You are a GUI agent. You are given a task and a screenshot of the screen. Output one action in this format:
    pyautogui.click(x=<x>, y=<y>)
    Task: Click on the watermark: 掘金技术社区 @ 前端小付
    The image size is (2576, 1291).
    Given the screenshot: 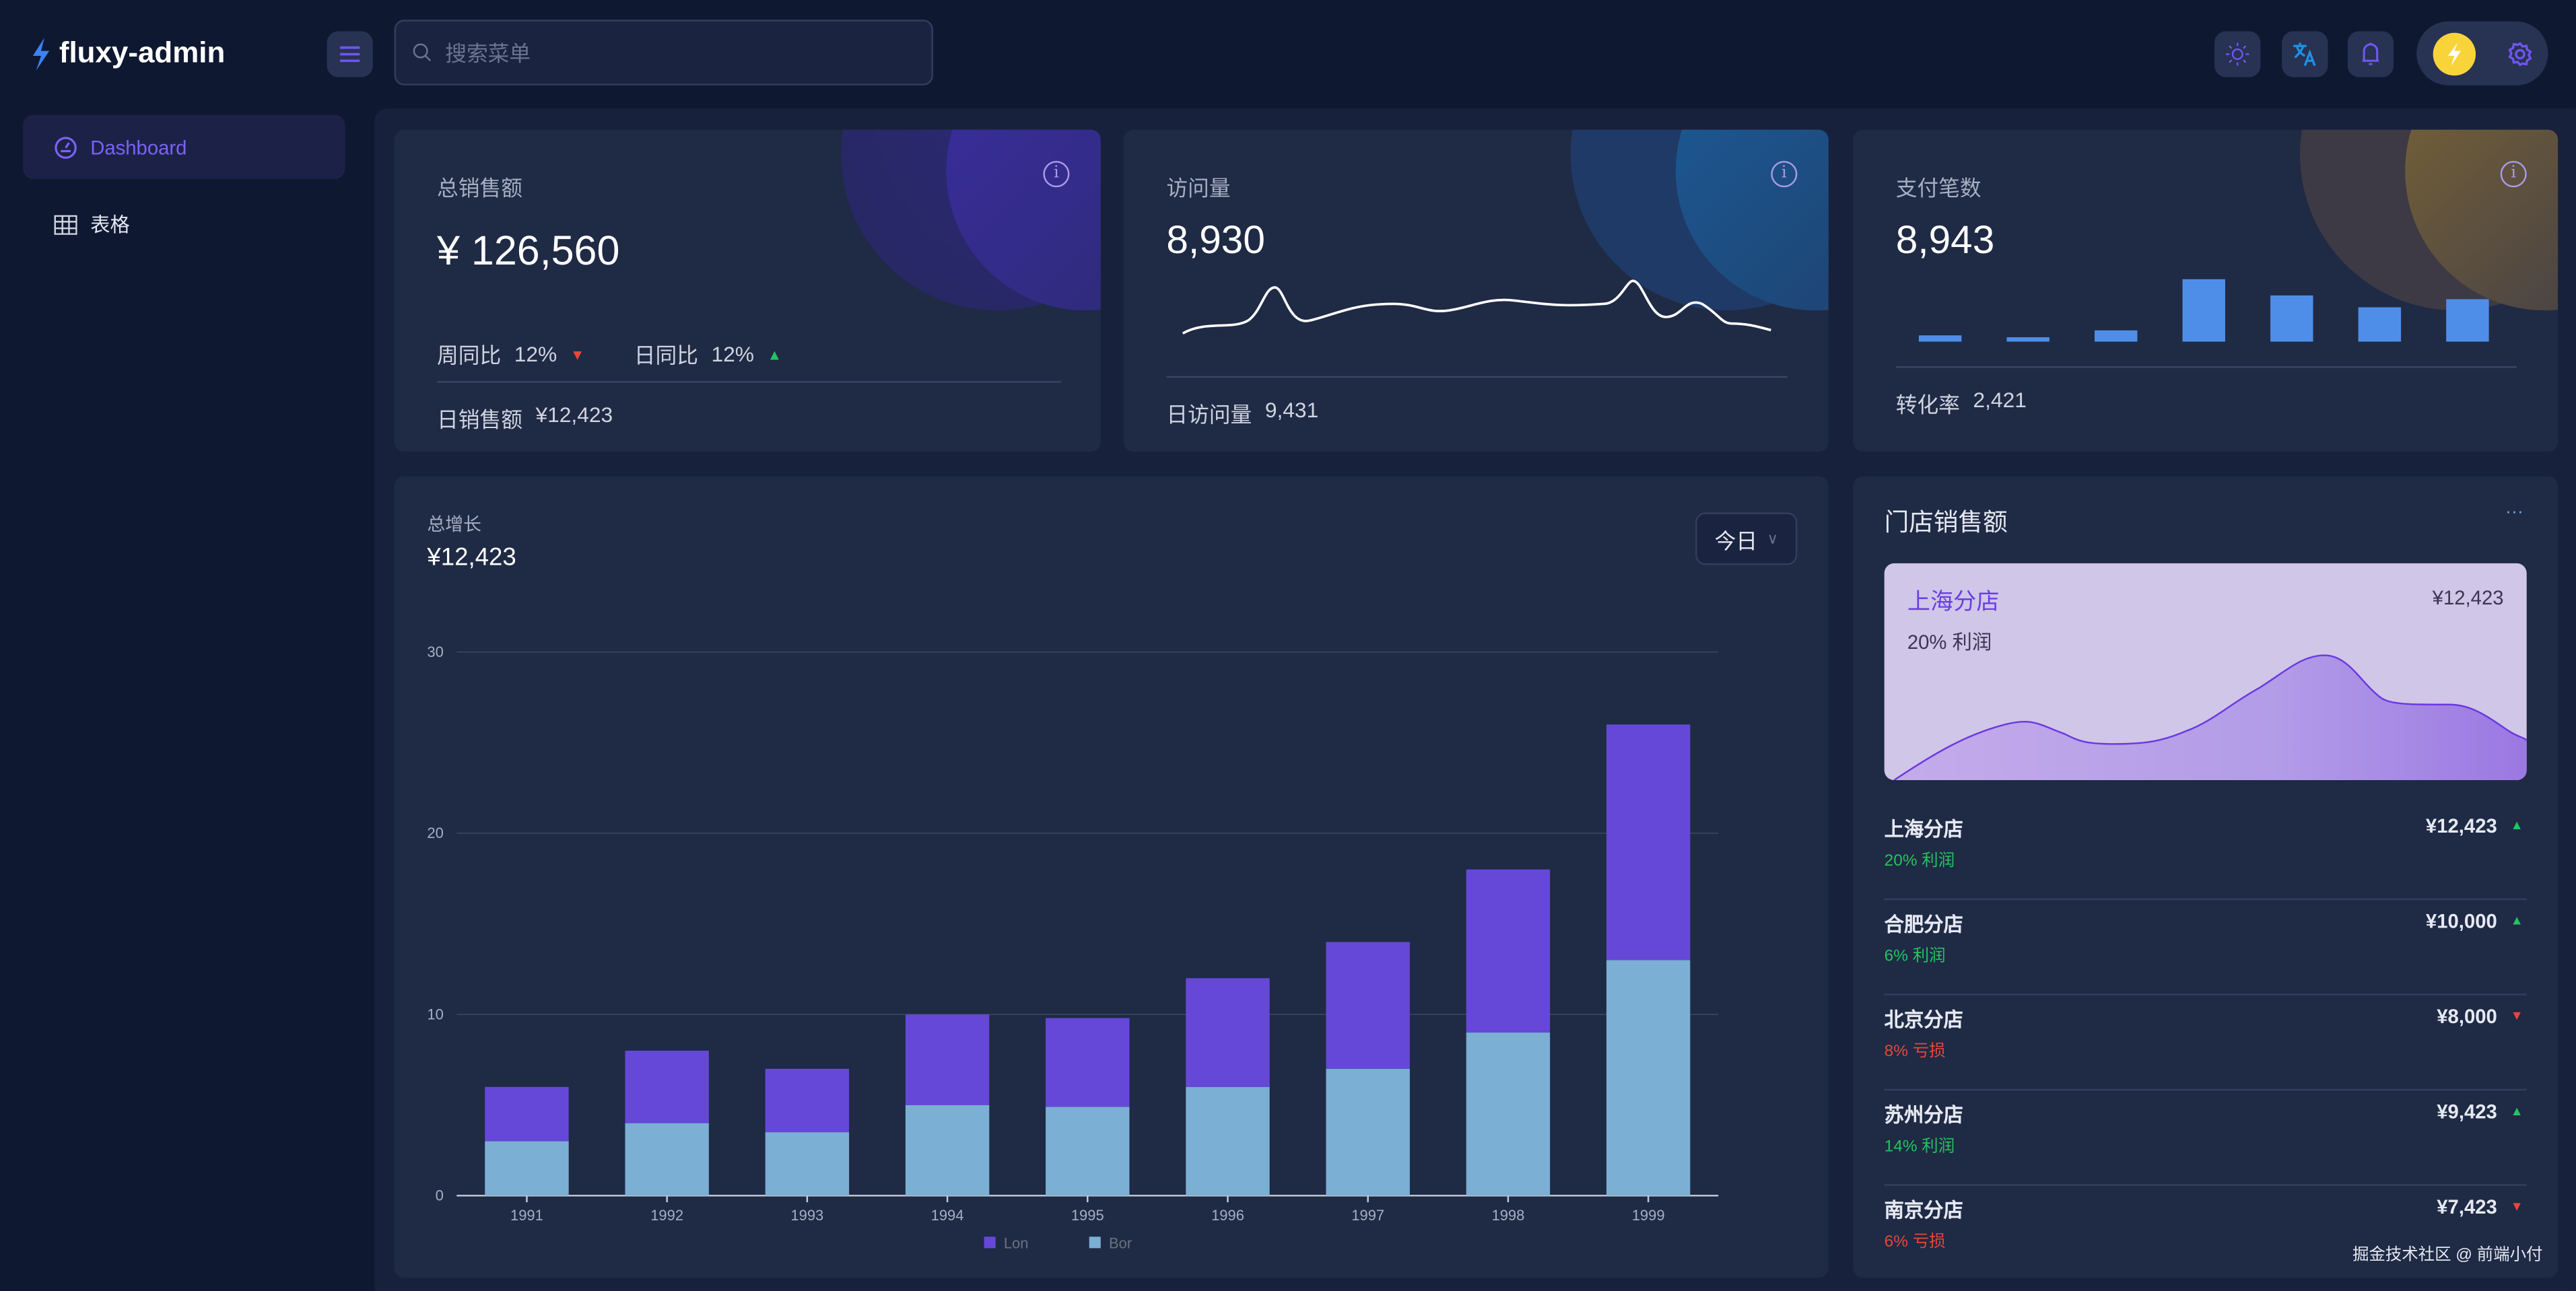 What is the action you would take?
    pyautogui.click(x=2447, y=1255)
    